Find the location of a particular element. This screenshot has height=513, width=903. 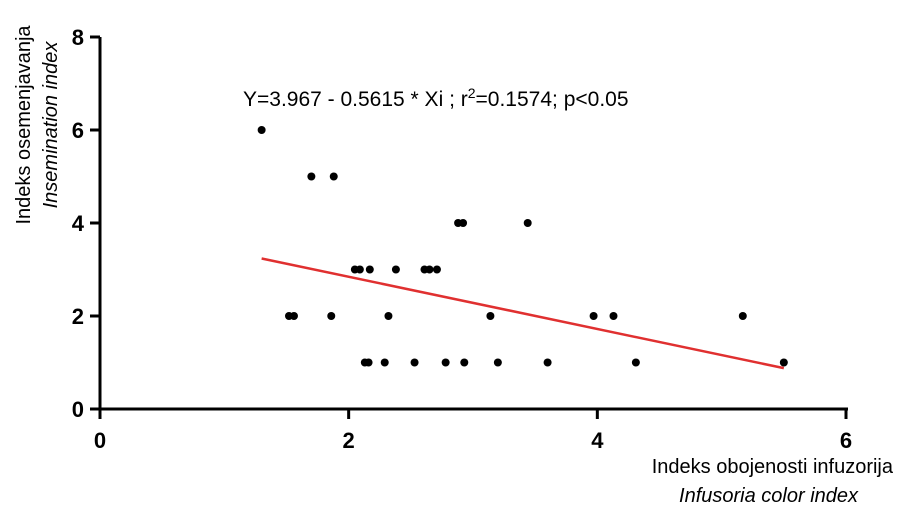

x-axis-title: Indeks obojenosti infuzorija is located at coordinates (773, 467).